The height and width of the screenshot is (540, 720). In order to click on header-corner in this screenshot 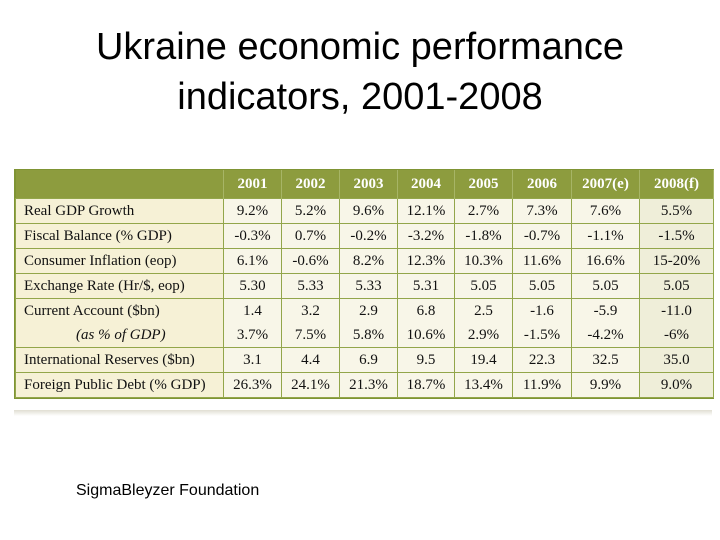, I will do `click(119, 184)`.